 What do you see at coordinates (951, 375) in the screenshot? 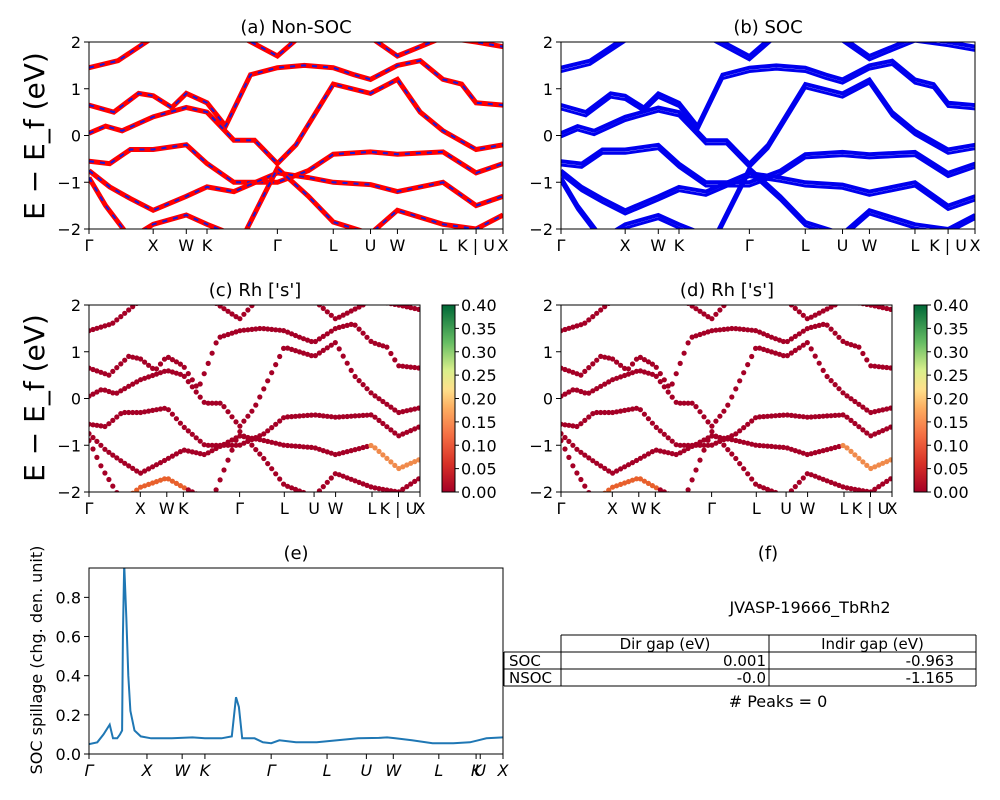
I see `panel-d-cbar-label: 0.25` at bounding box center [951, 375].